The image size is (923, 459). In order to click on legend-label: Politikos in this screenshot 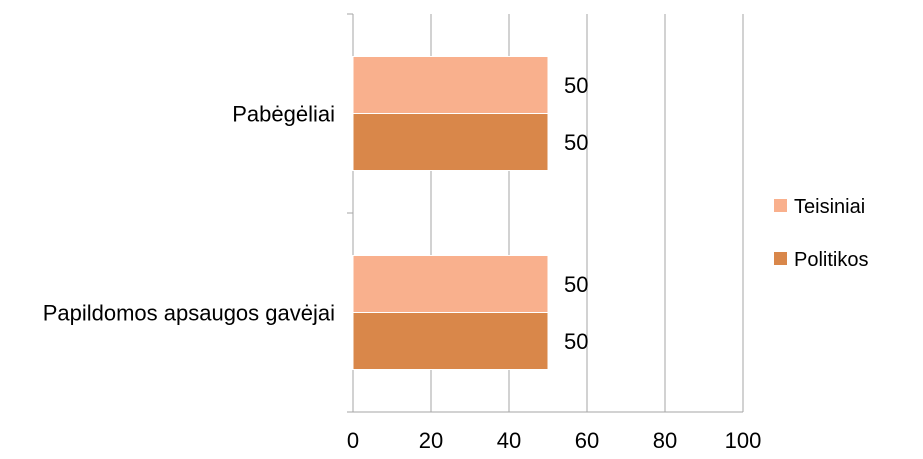, I will do `click(831, 260)`.